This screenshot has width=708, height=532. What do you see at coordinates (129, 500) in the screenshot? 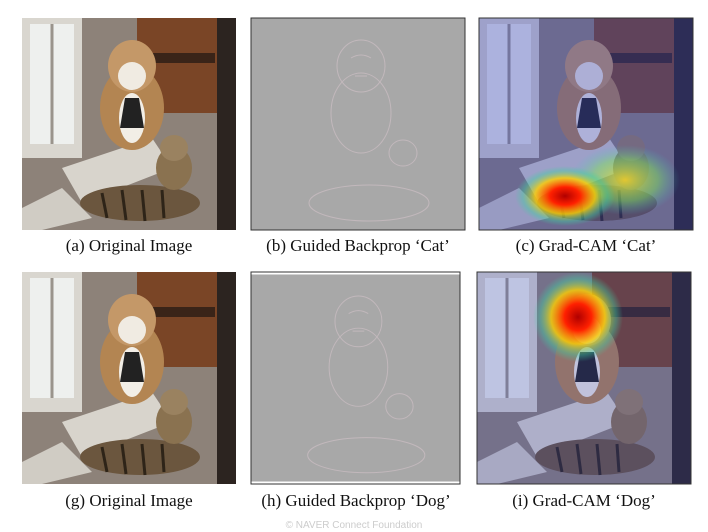
I see `caption: (g) Original Image` at bounding box center [129, 500].